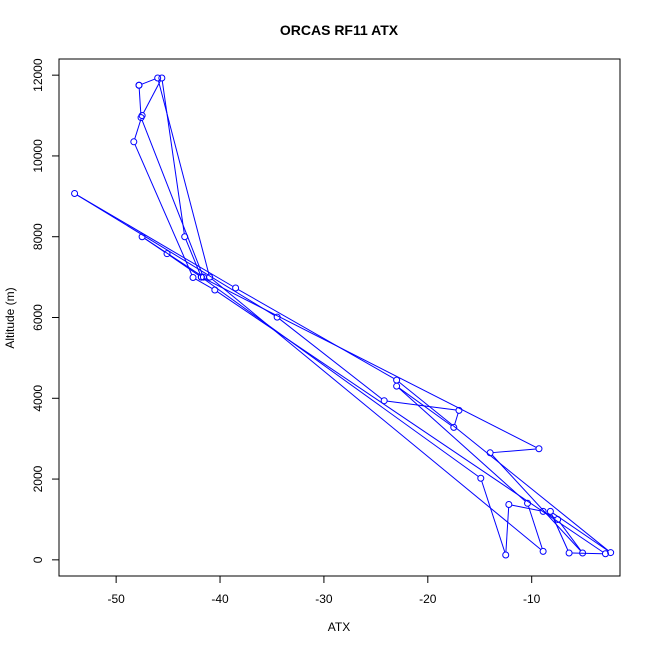  What do you see at coordinates (38, 75) in the screenshot?
I see `y-tick-label: 12000` at bounding box center [38, 75].